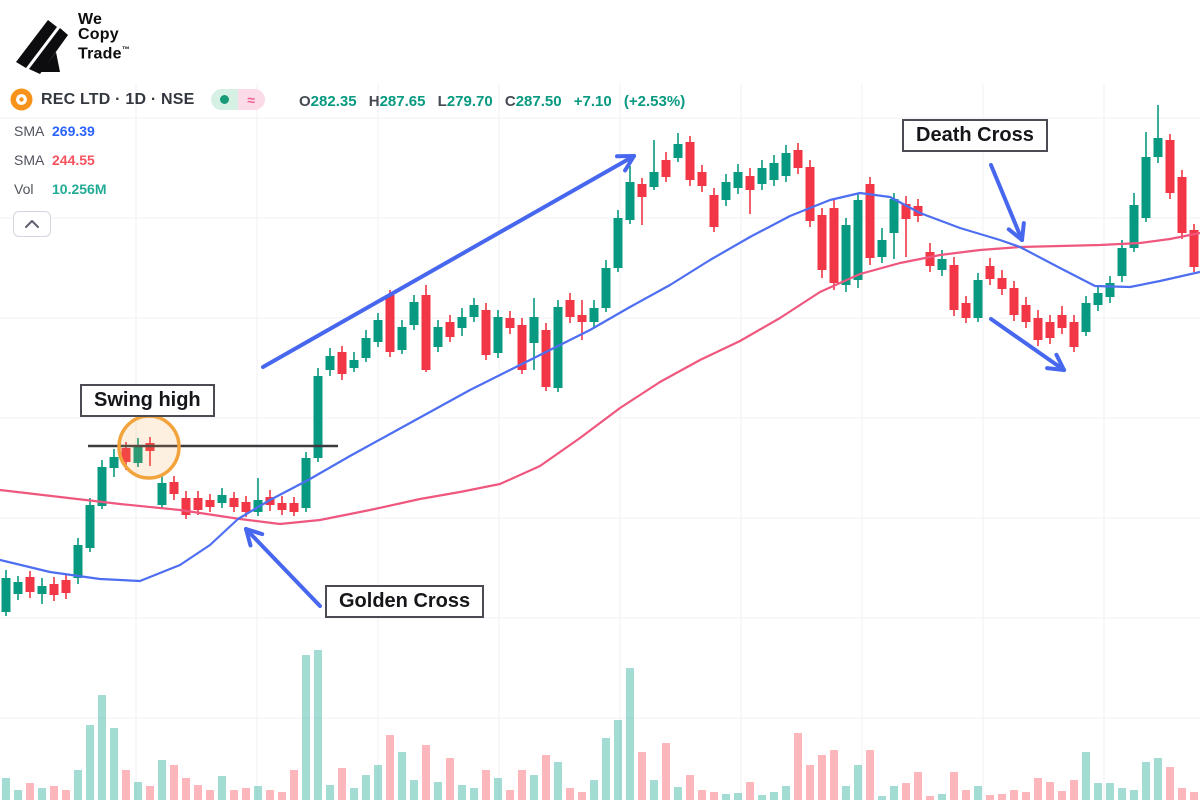 The height and width of the screenshot is (800, 1200). I want to click on death-cross-arrow, so click(1006, 202).